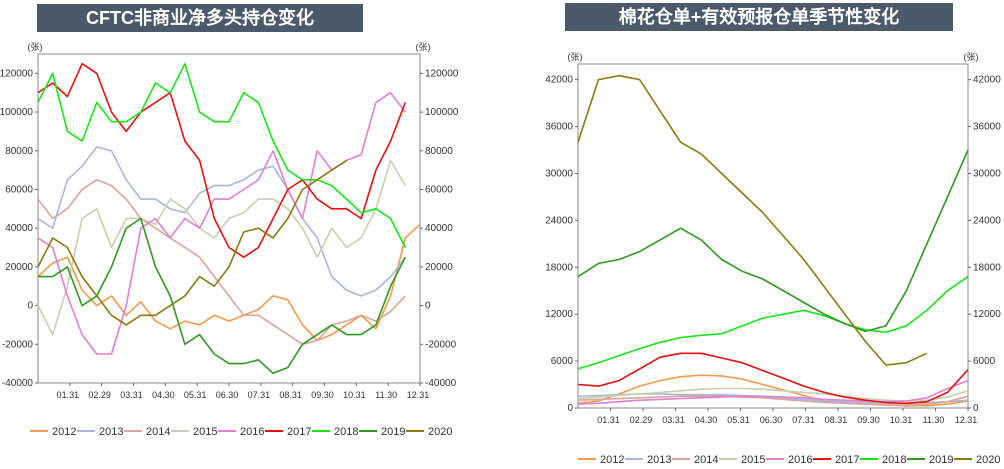  Describe the element at coordinates (987, 80) in the screenshot. I see `y-tick-label-right: 42000` at that location.